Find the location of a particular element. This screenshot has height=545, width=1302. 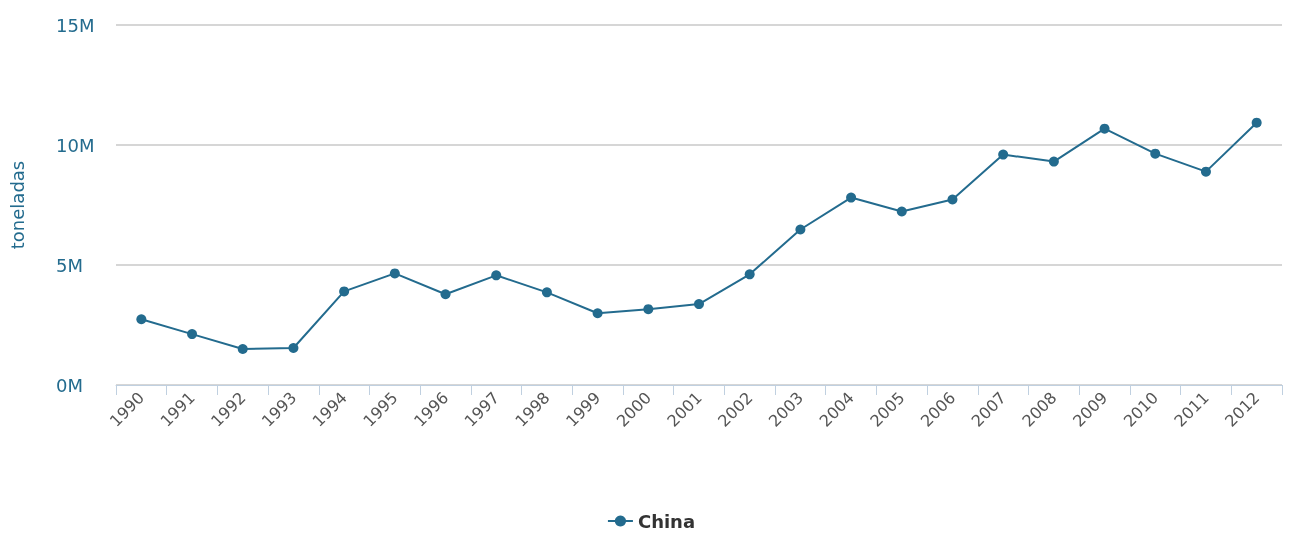

legend-label: China is located at coordinates (666, 521).